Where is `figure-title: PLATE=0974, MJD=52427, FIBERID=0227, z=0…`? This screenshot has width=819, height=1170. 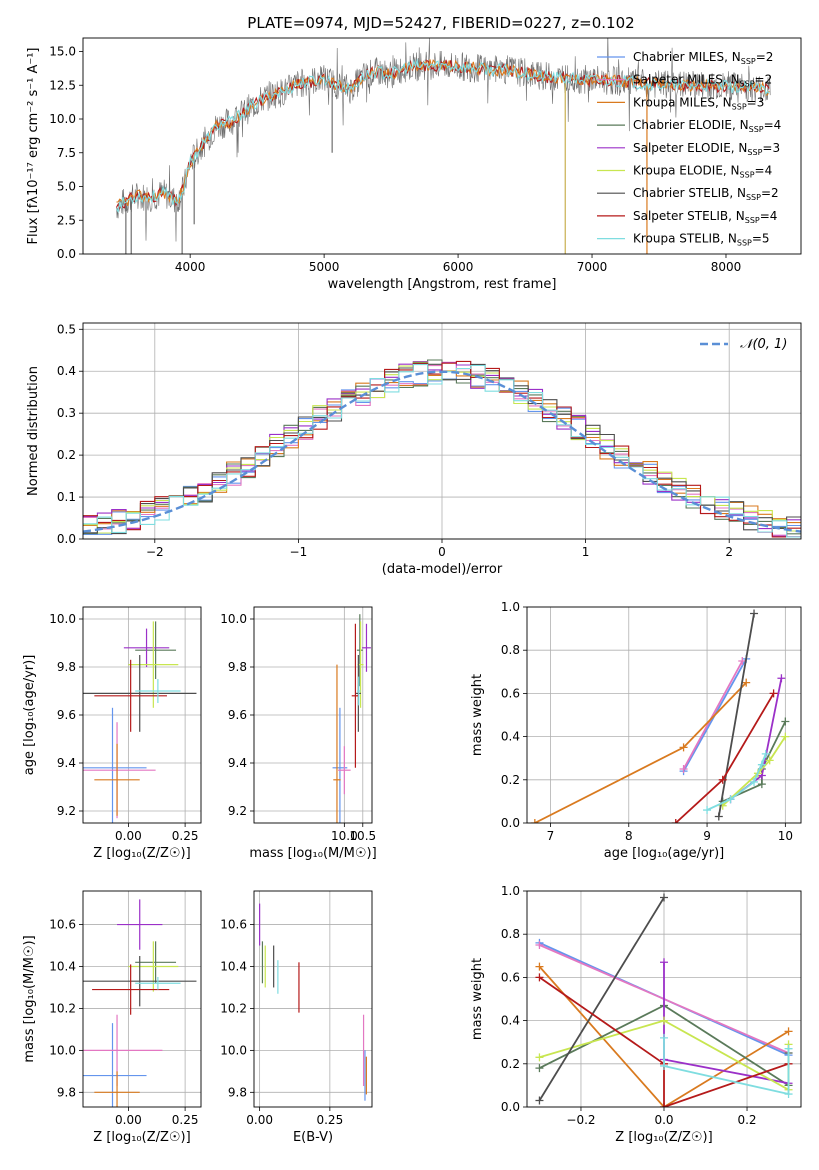
figure-title: PLATE=0974, MJD=52427, FIBERID=0227, z=0… is located at coordinates (440, 23).